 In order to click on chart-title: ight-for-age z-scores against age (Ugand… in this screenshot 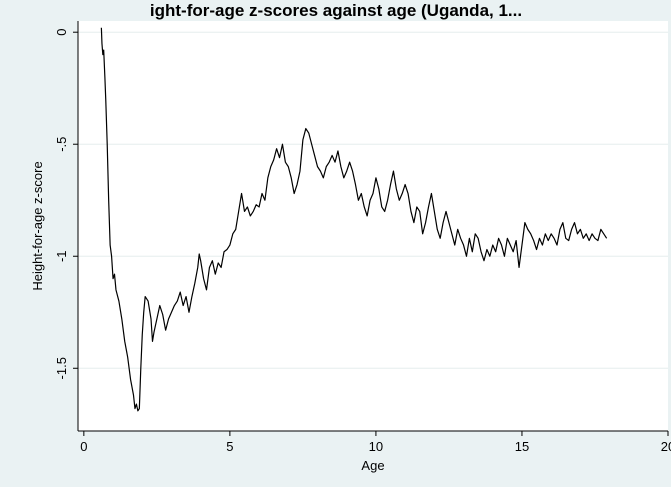, I will do `click(336, 10)`.